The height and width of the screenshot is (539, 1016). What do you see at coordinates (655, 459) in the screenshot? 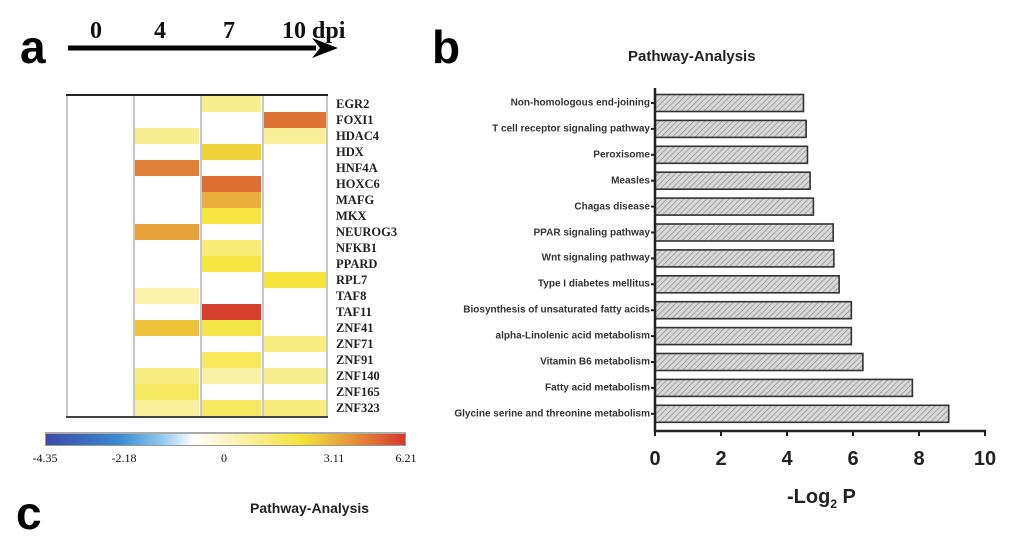
I see `x-tick-label: 0` at bounding box center [655, 459].